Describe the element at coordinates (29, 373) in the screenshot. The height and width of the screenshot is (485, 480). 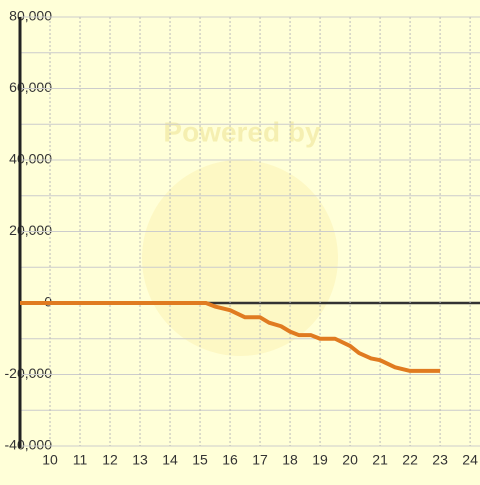
I see `y-tick-label: -20,000` at that location.